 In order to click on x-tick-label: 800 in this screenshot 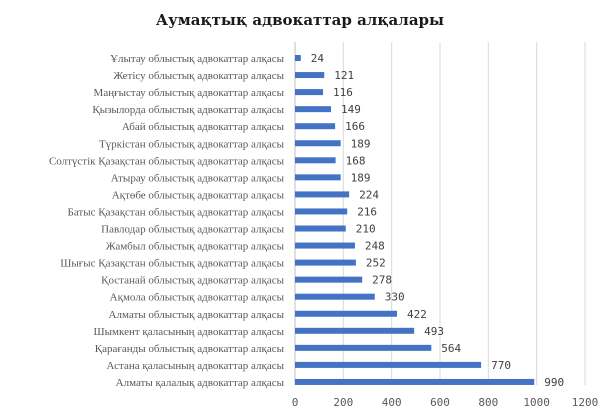, I will do `click(488, 402)`.